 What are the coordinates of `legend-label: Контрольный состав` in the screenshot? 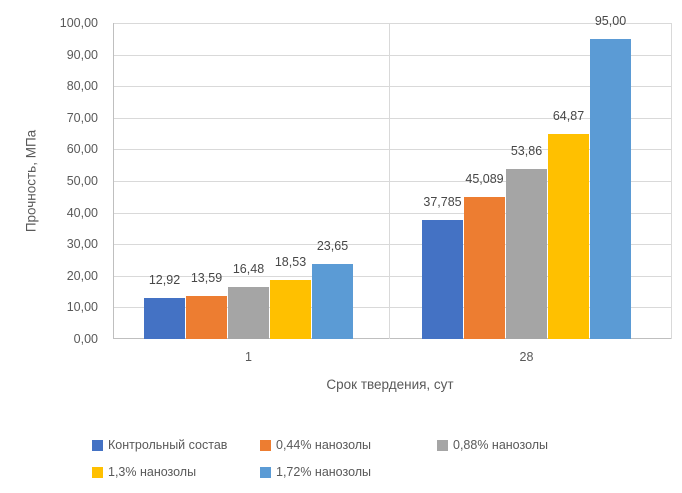 It's located at (168, 445).